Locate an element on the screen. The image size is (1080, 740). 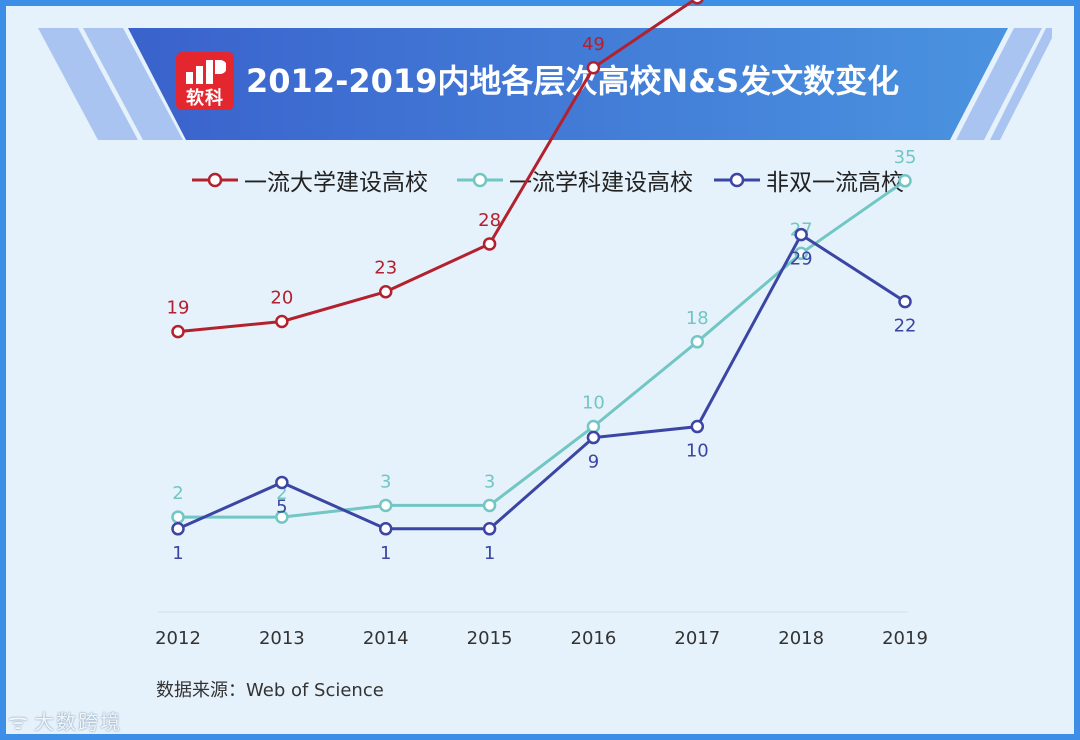
data-label: 9 is located at coordinates (593, 462).